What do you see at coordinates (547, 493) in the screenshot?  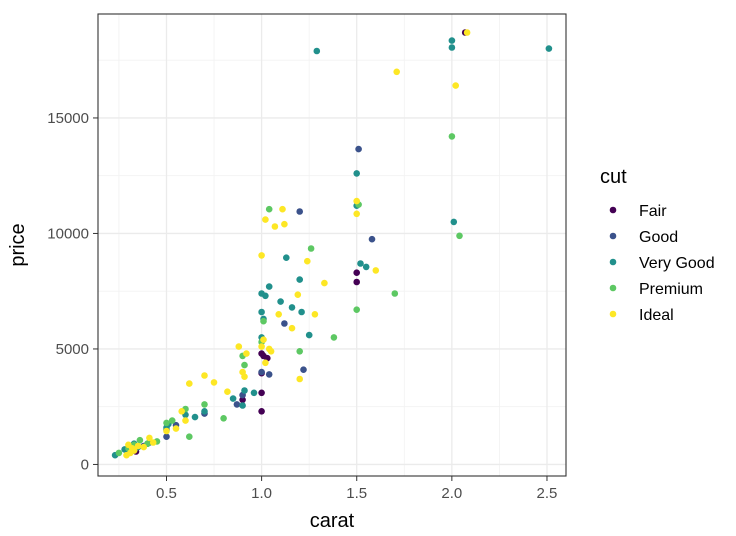 I see `x-tick-label: 2.5` at bounding box center [547, 493].